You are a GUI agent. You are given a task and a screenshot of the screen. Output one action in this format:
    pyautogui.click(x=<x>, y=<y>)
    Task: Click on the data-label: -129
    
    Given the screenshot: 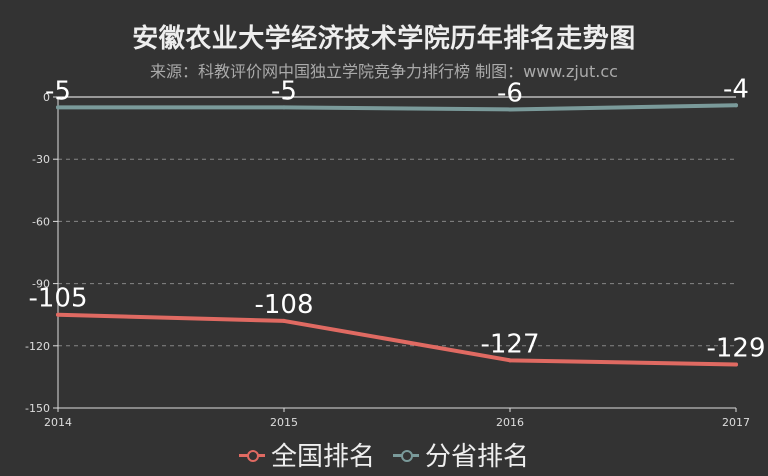 What is the action you would take?
    pyautogui.click(x=735, y=348)
    